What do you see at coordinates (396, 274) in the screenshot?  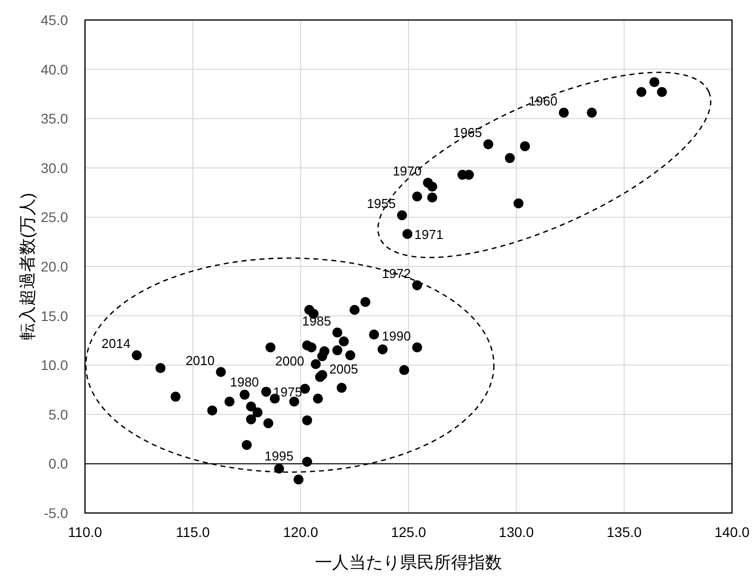 I see `annotation: 1972` at bounding box center [396, 274].